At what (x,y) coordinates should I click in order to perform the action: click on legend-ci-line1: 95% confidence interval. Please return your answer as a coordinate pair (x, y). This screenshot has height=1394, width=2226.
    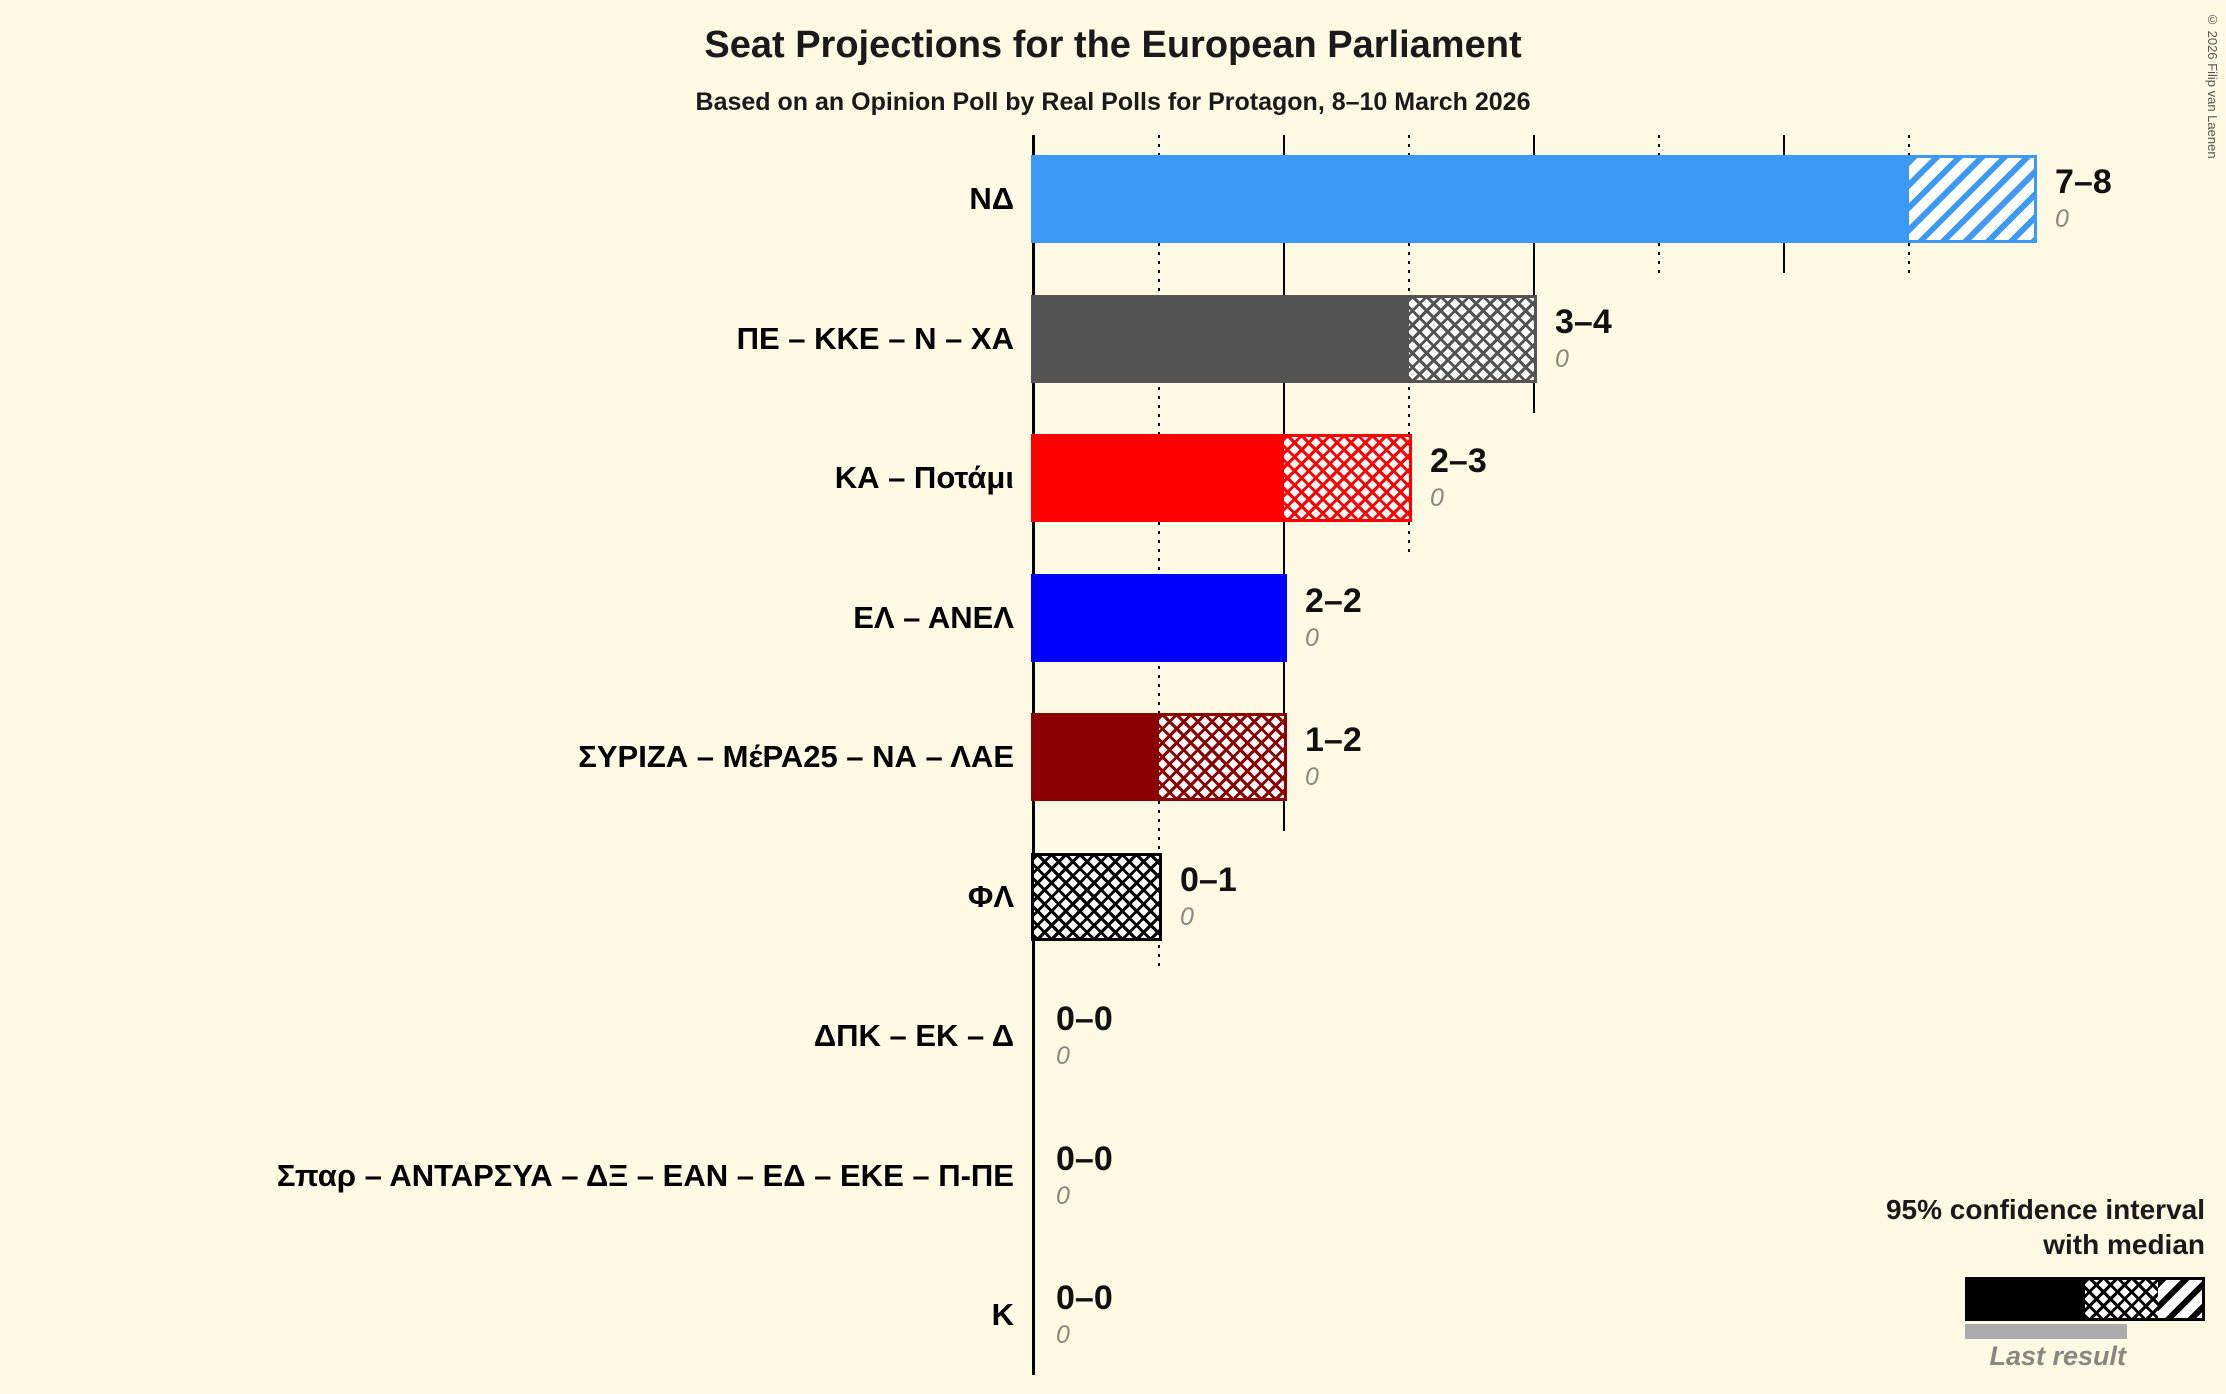
    Looking at the image, I should click on (2045, 1209).